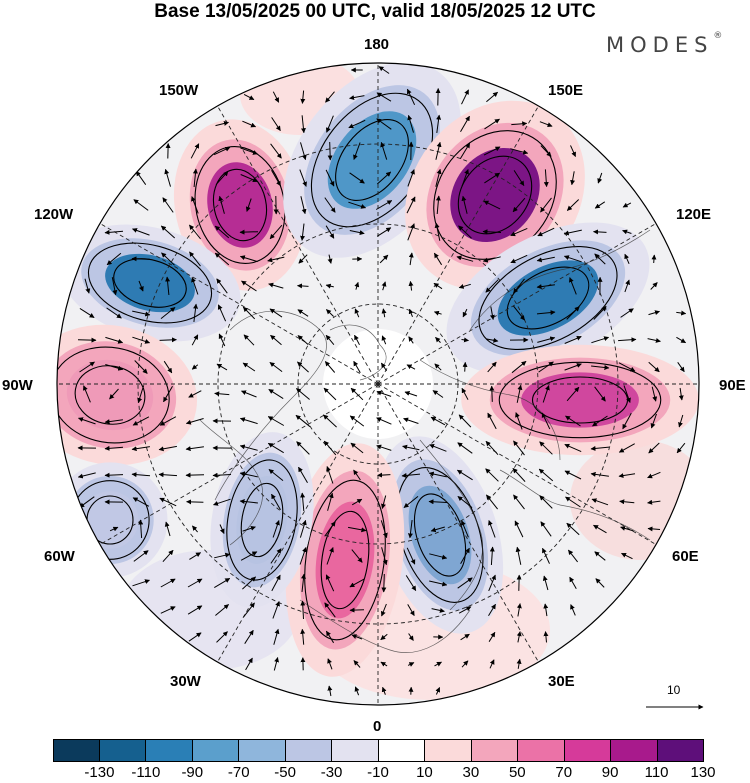 The width and height of the screenshot is (750, 783). What do you see at coordinates (424, 772) in the screenshot?
I see `colorbar-tick-label: 10` at bounding box center [424, 772].